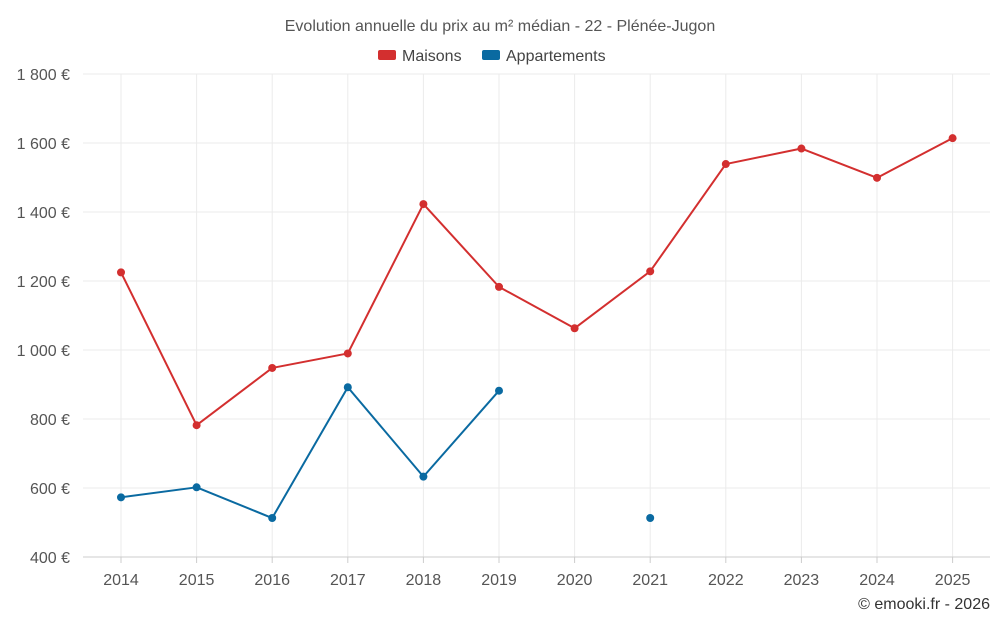 The height and width of the screenshot is (625, 1000). Describe the element at coordinates (121, 580) in the screenshot. I see `x-tick-label: 2014` at that location.